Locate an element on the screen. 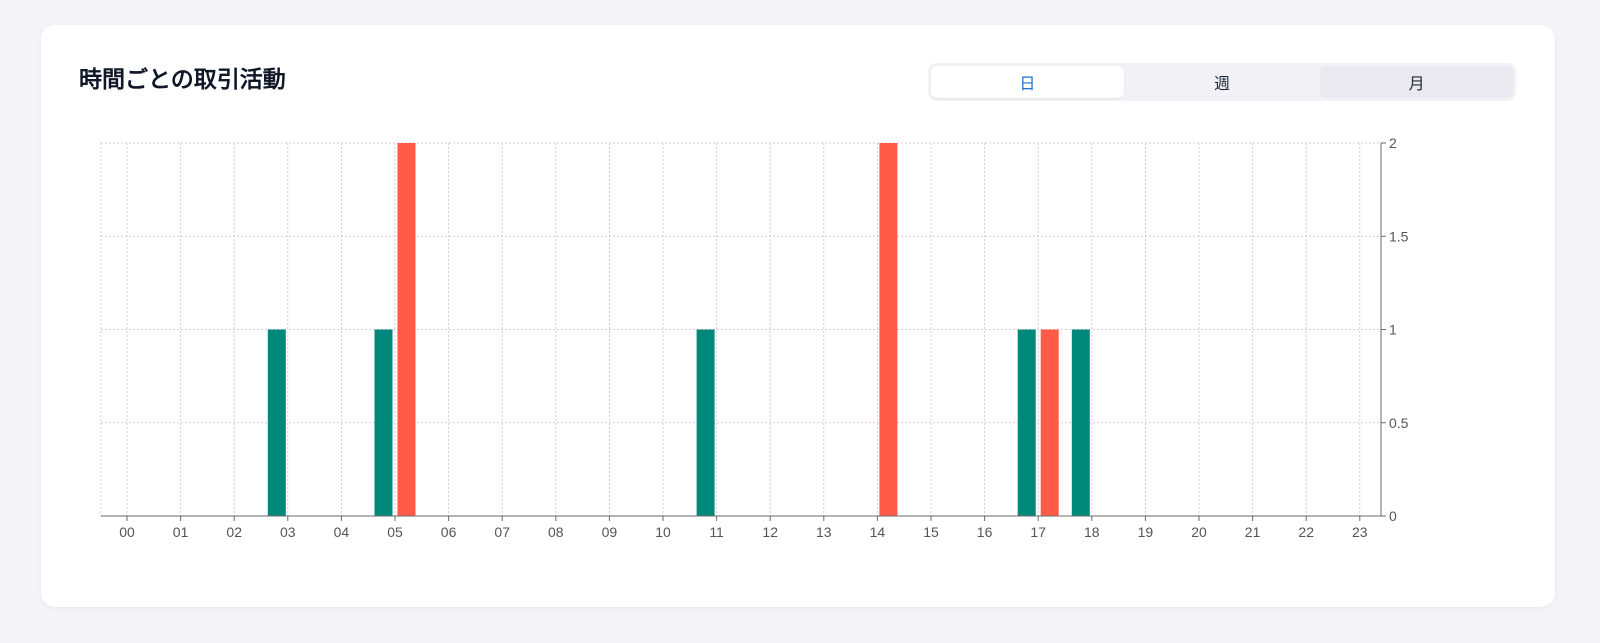 This screenshot has width=1600, height=643. x-tick-label: 19 is located at coordinates (1146, 532).